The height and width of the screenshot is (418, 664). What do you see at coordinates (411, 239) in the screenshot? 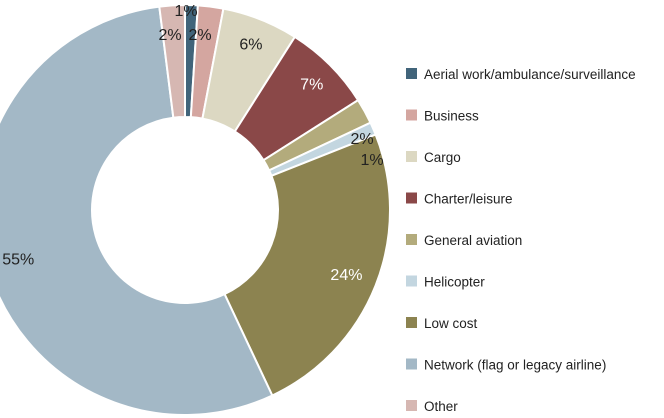
I see `legend-swatch-general-aviation` at bounding box center [411, 239].